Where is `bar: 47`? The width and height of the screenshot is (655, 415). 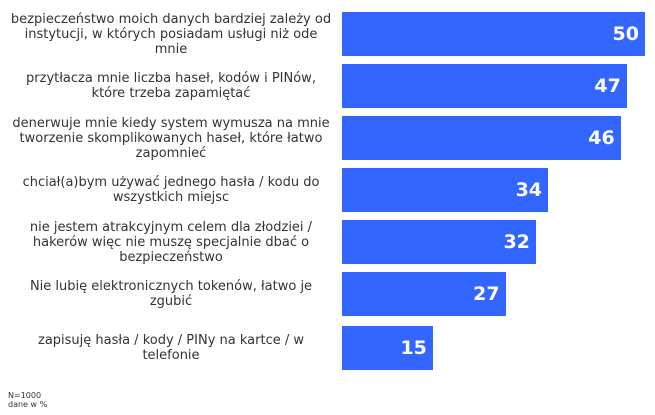 bar: 47 is located at coordinates (484, 86).